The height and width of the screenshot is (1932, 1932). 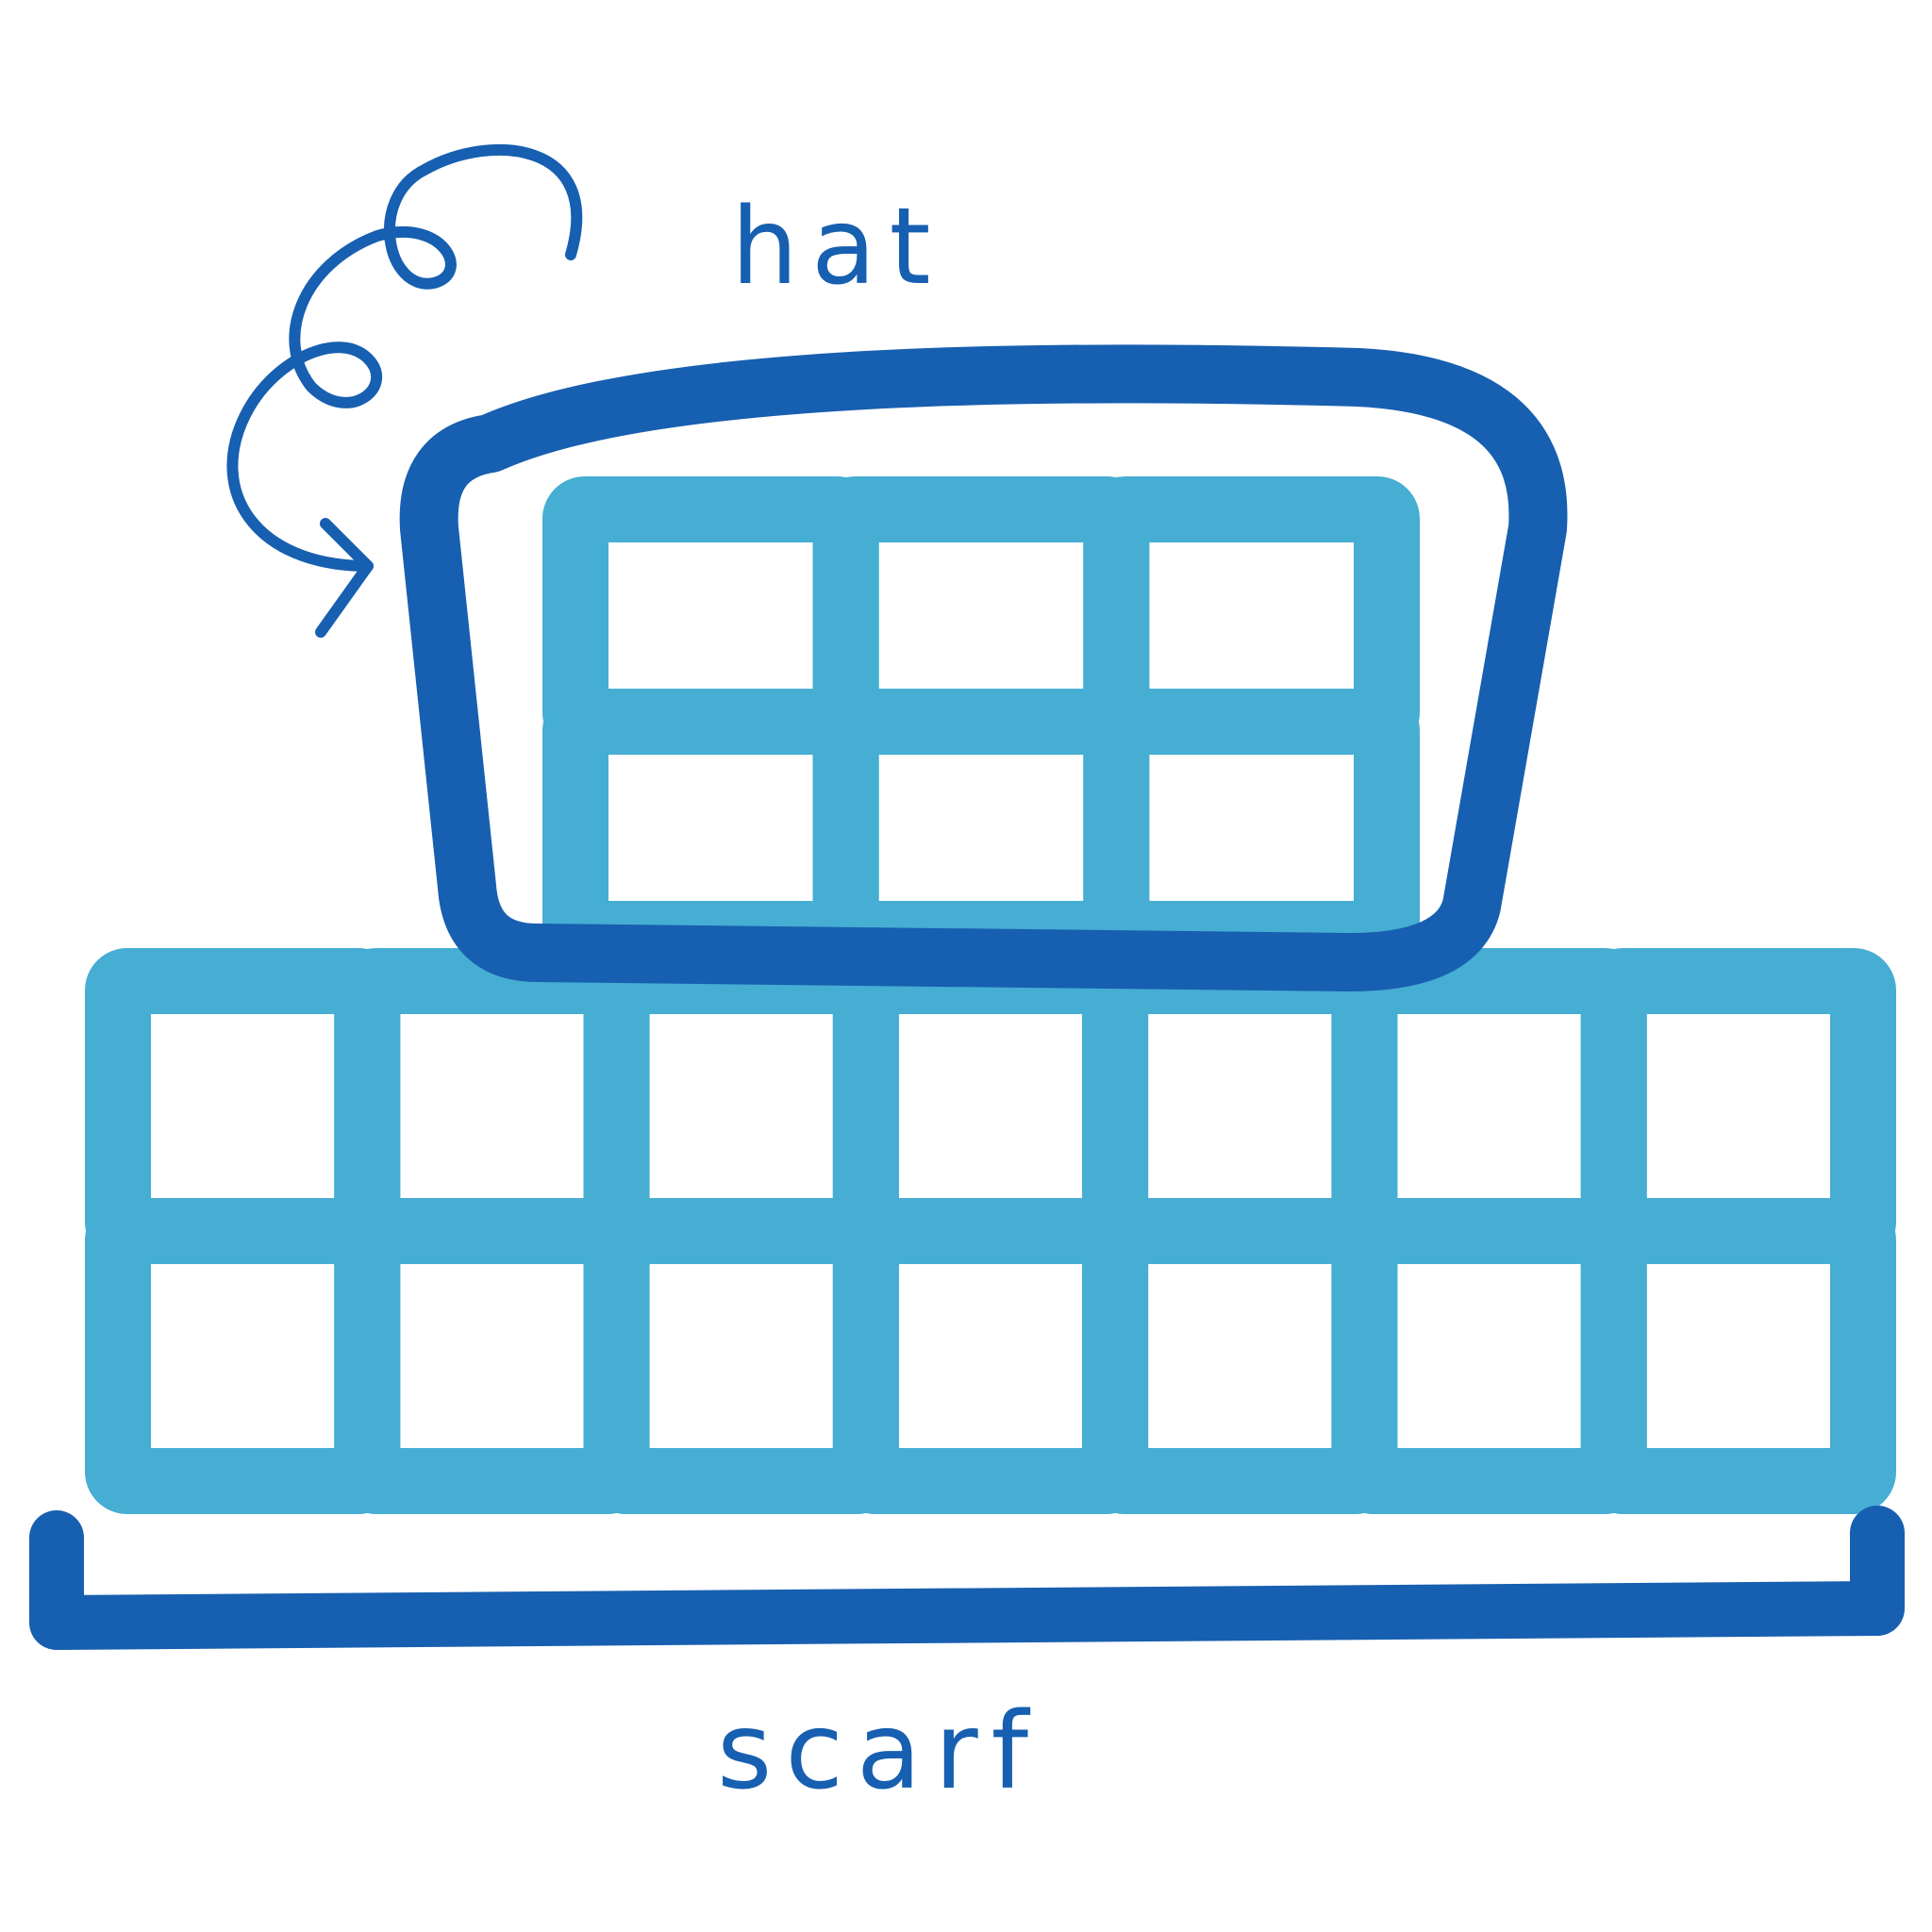 I want to click on scarf-bracket, so click(x=967, y=1578).